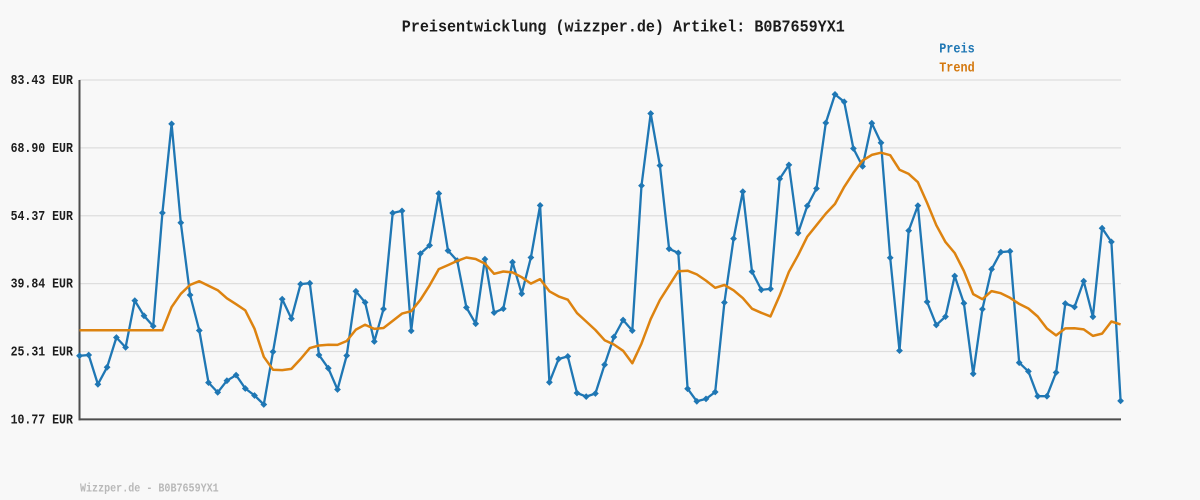 The image size is (1200, 500). I want to click on svg-text: 10.77 EUR, so click(42, 420).